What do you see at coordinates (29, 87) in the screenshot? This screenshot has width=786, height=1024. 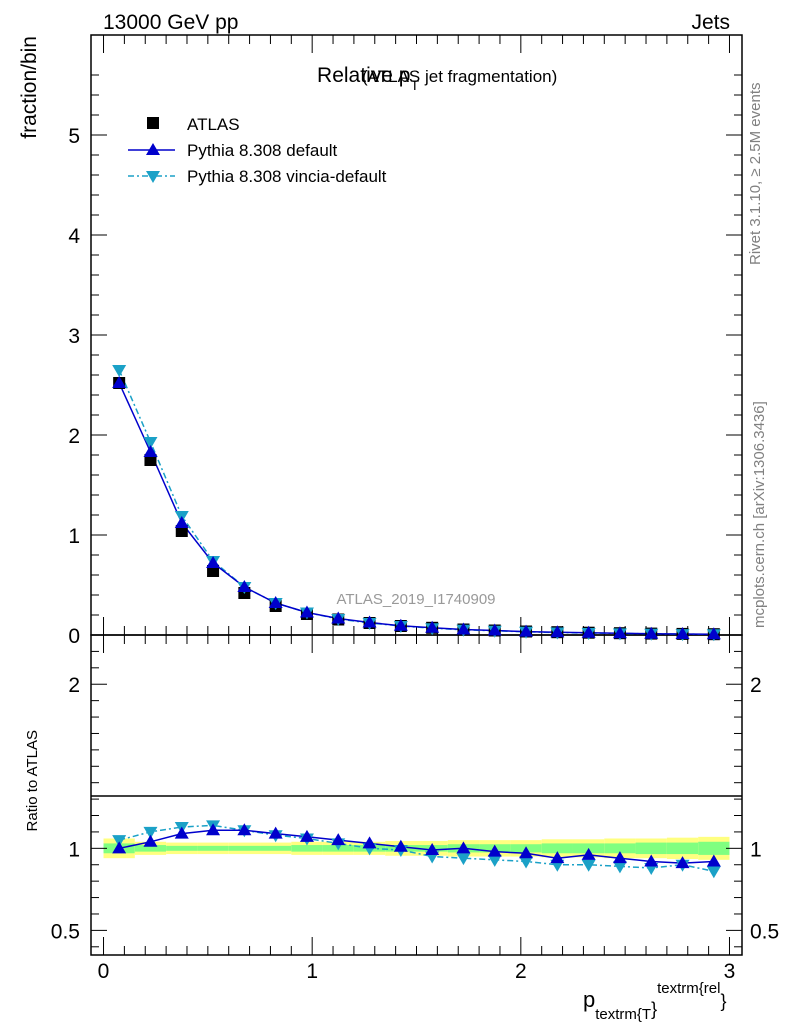 I see `main-ylabel: fraction/bin` at bounding box center [29, 87].